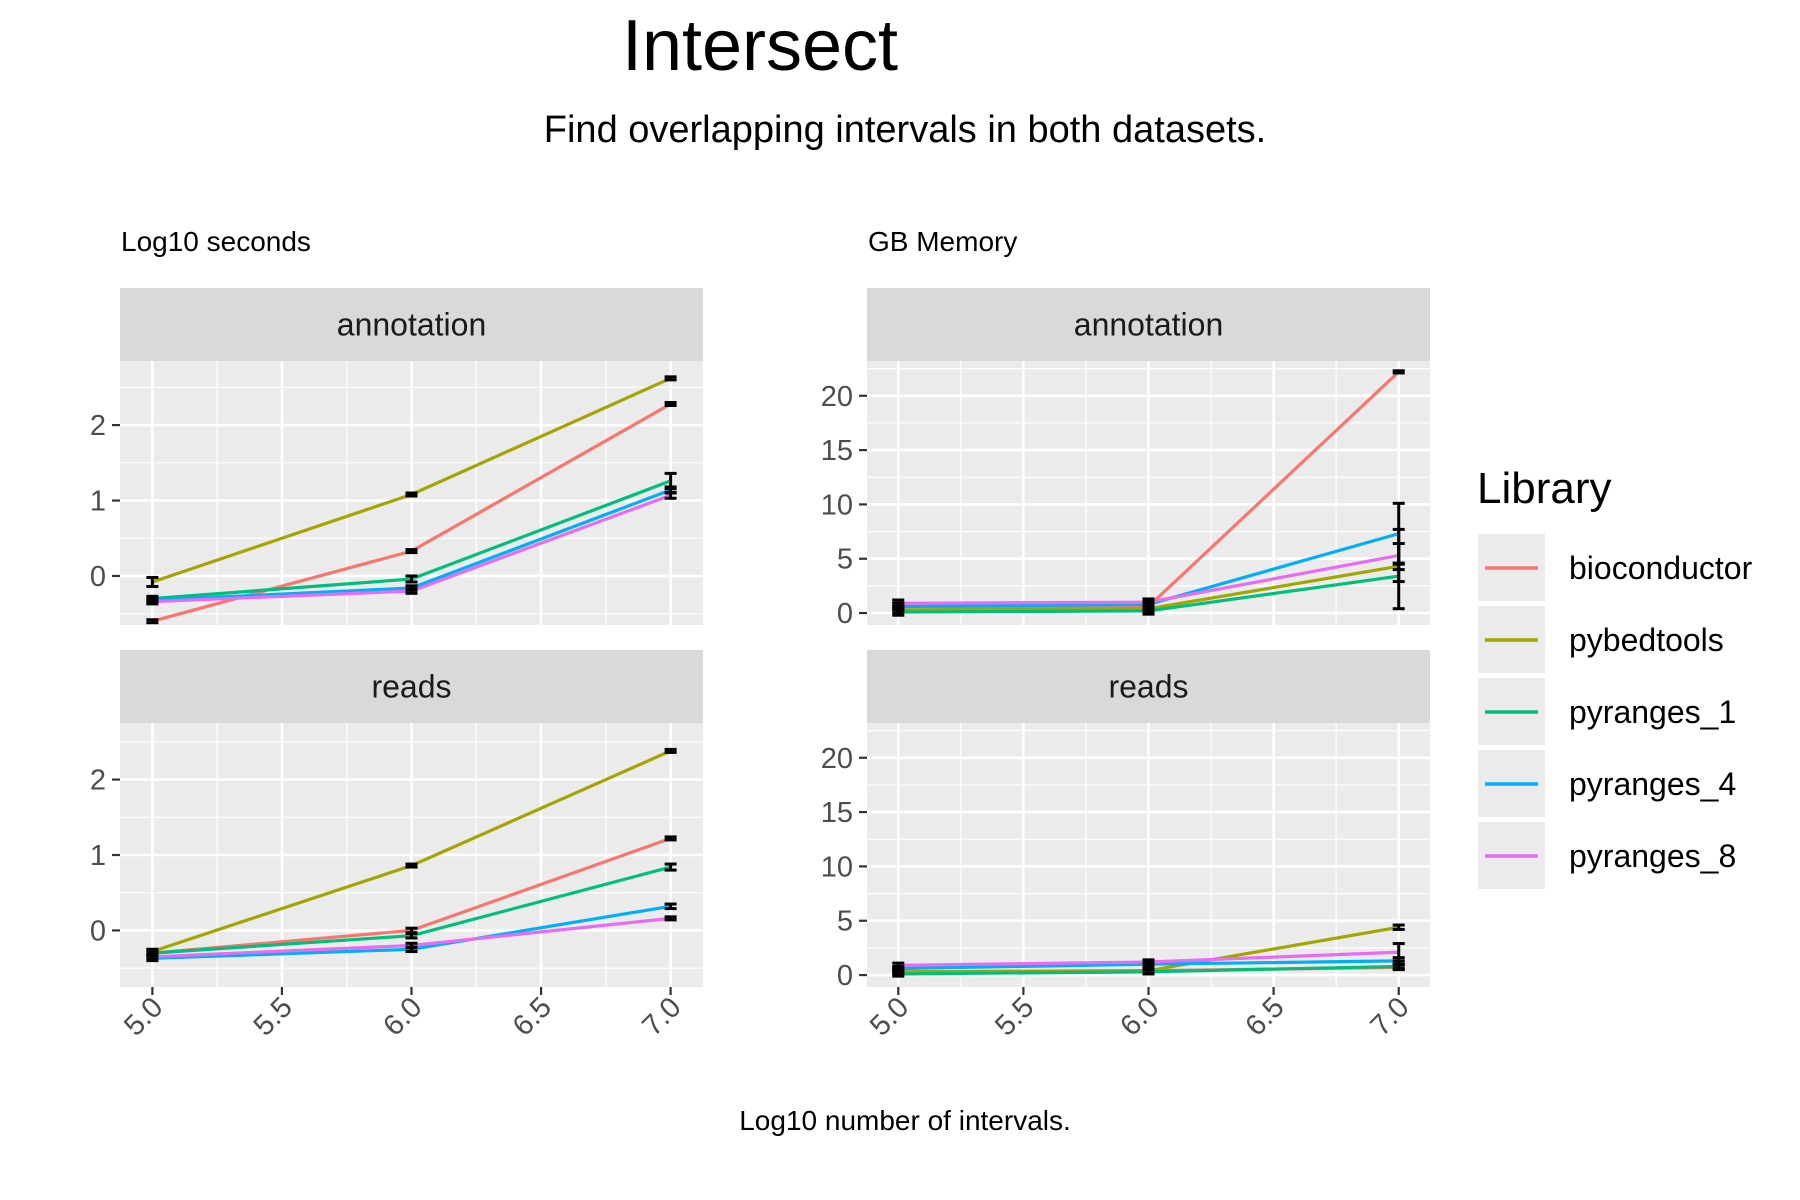 This screenshot has height=1200, width=1800. I want to click on legend-title: Library, so click(1544, 488).